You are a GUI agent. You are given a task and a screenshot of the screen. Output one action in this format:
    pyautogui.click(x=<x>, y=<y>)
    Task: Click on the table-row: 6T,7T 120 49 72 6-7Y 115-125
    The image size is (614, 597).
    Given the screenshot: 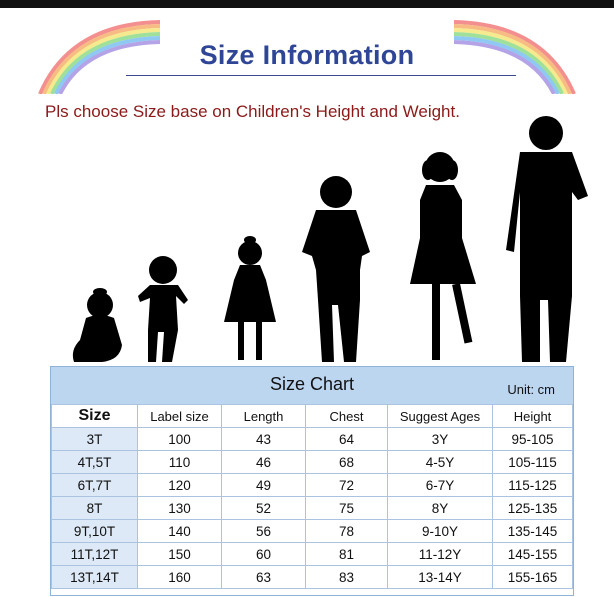 What is the action you would take?
    pyautogui.click(x=312, y=485)
    